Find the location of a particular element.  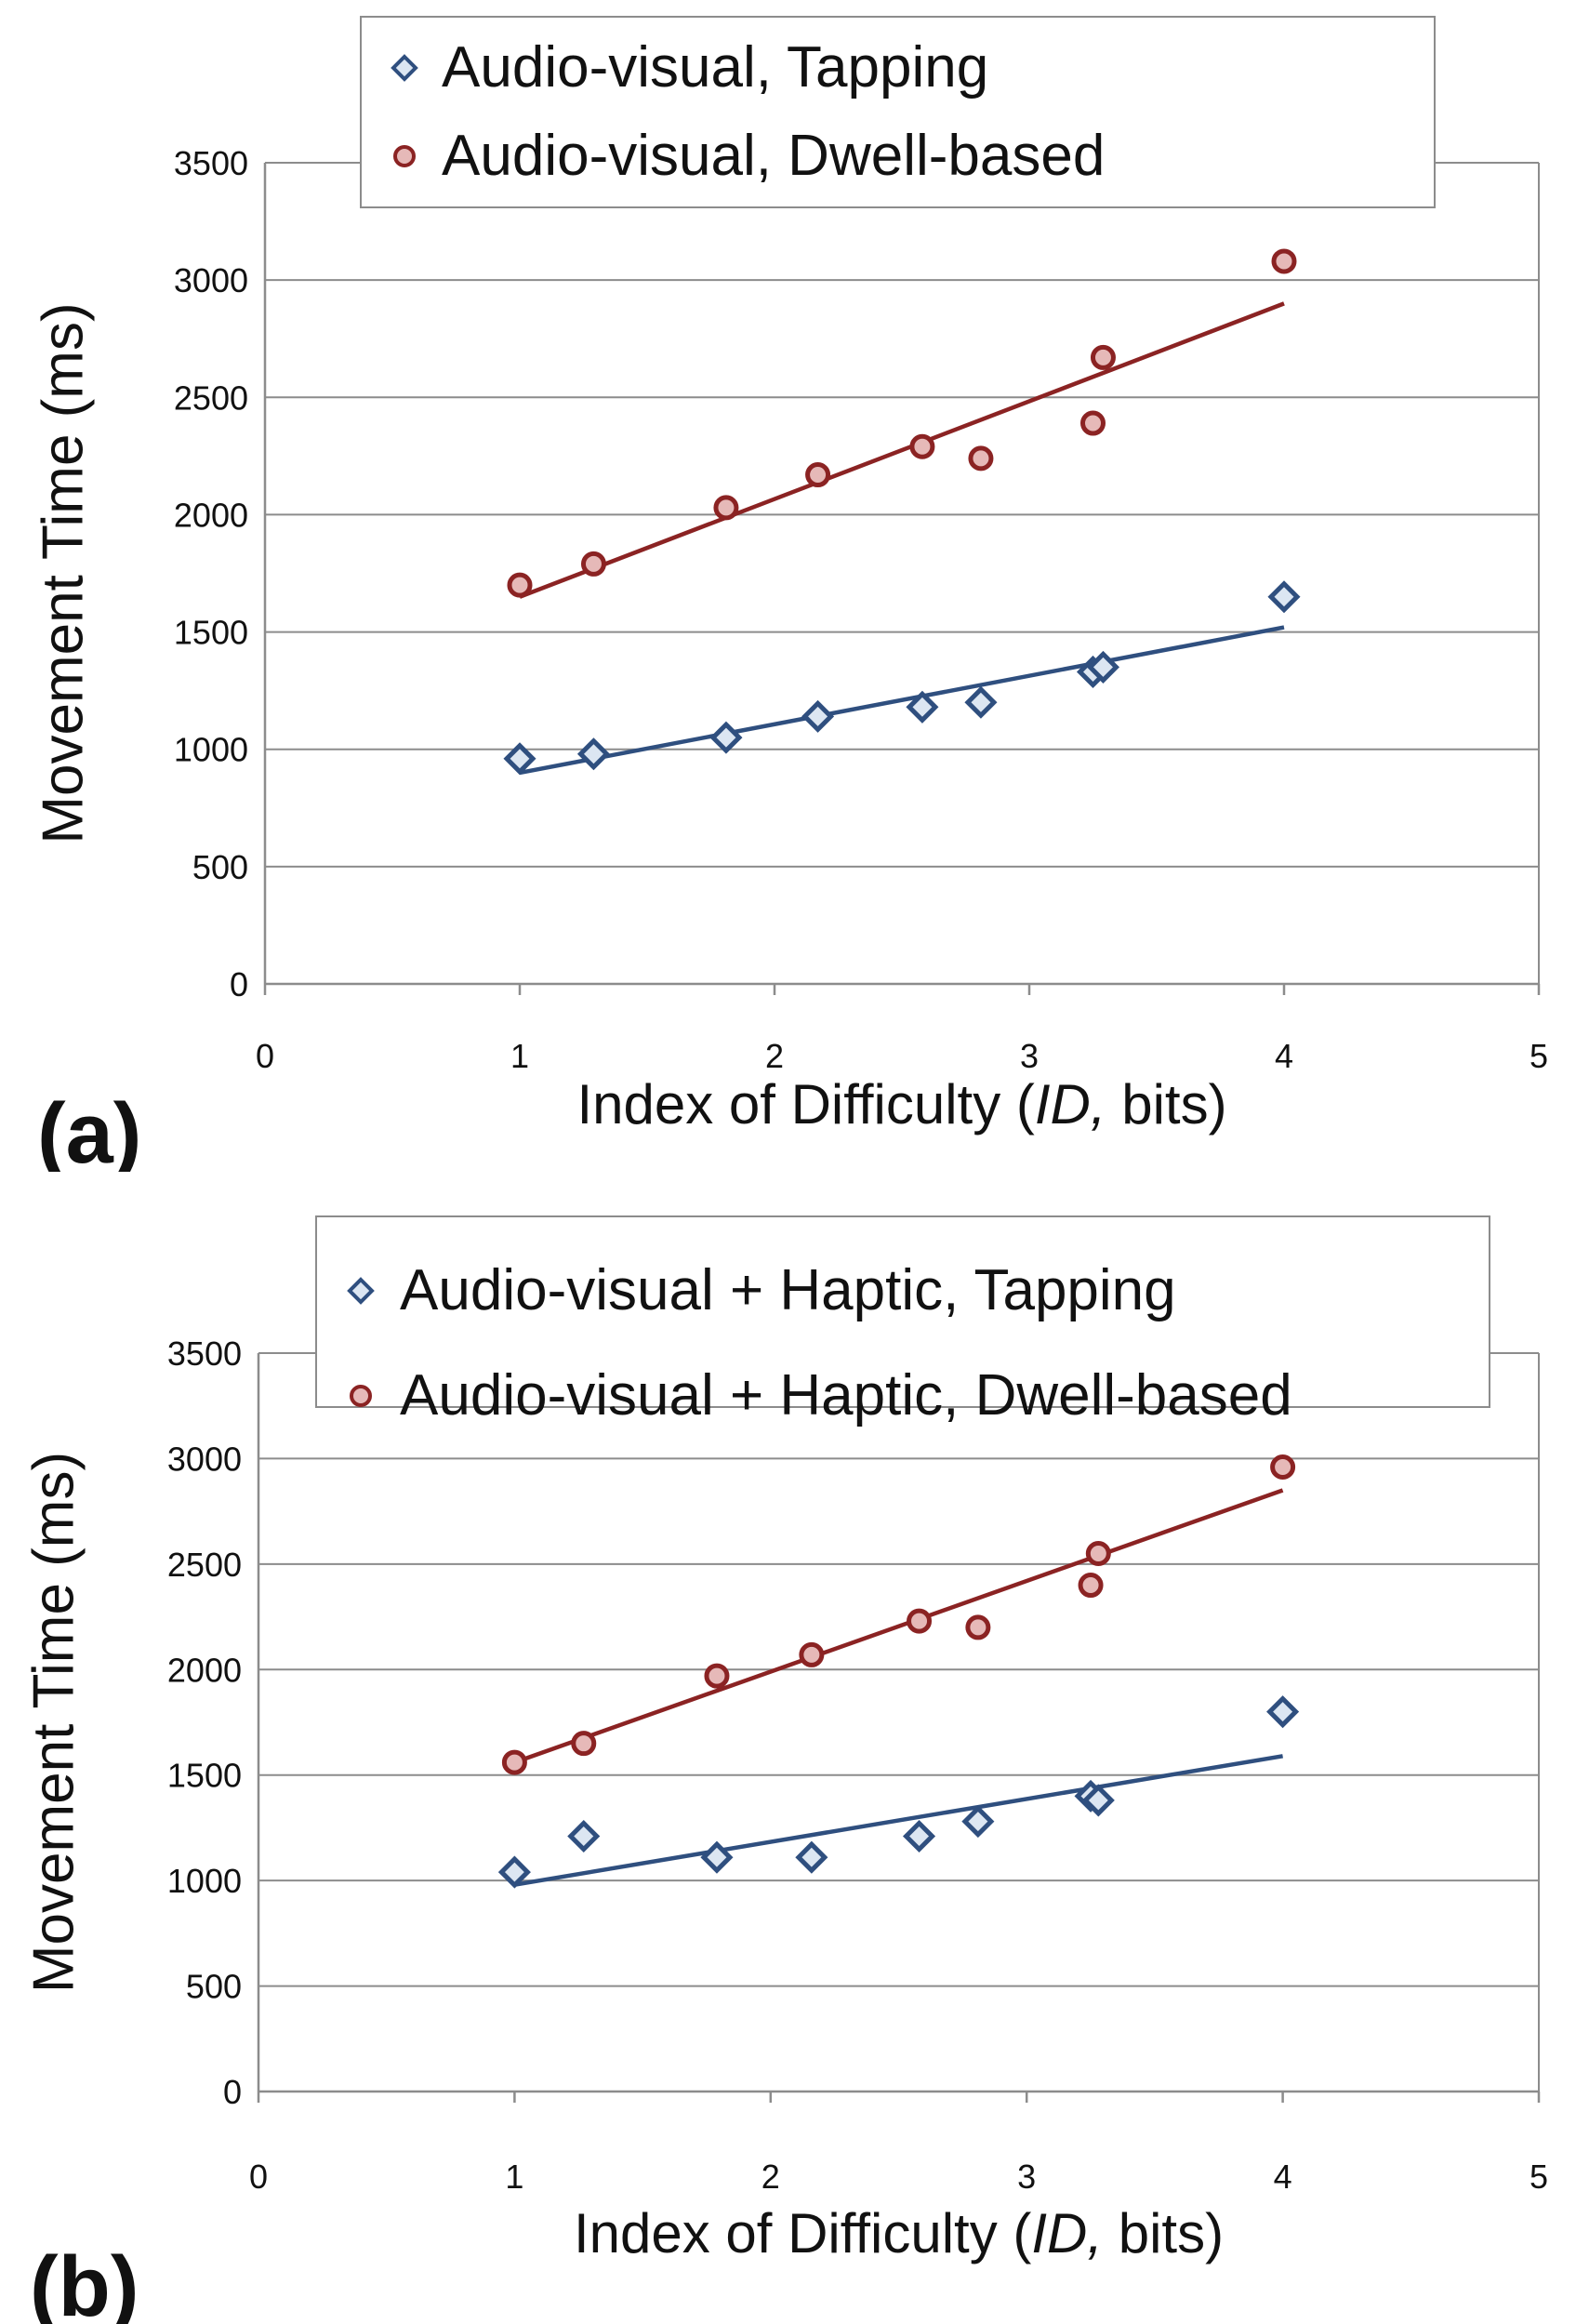

legend-label: Audio-visual + Haptic, Dwell-based is located at coordinates (846, 1395).